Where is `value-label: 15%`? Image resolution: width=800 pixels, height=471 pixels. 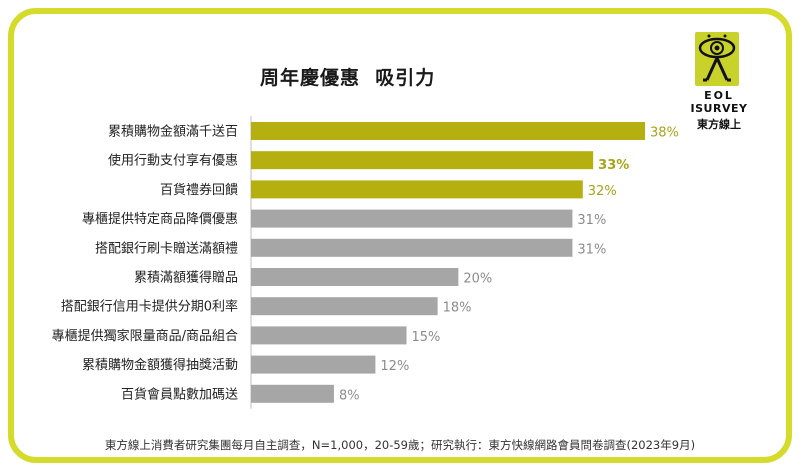 value-label: 15% is located at coordinates (426, 337).